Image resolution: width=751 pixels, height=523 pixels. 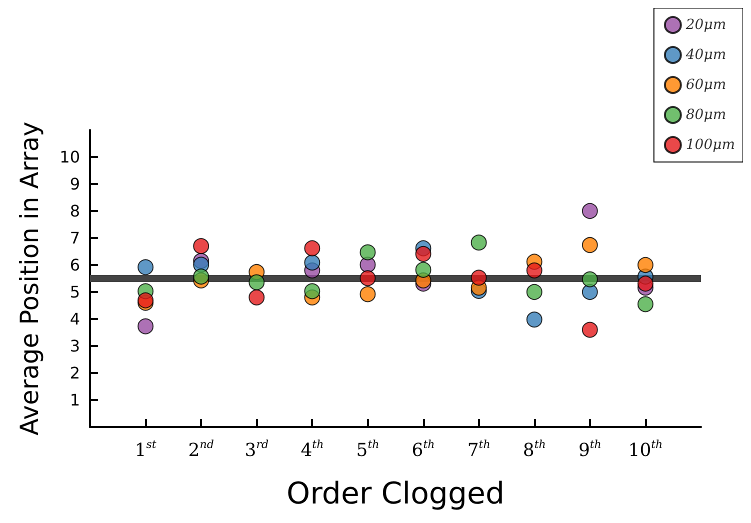 What do you see at coordinates (75, 265) in the screenshot?
I see `y-tick-label: 6` at bounding box center [75, 265].